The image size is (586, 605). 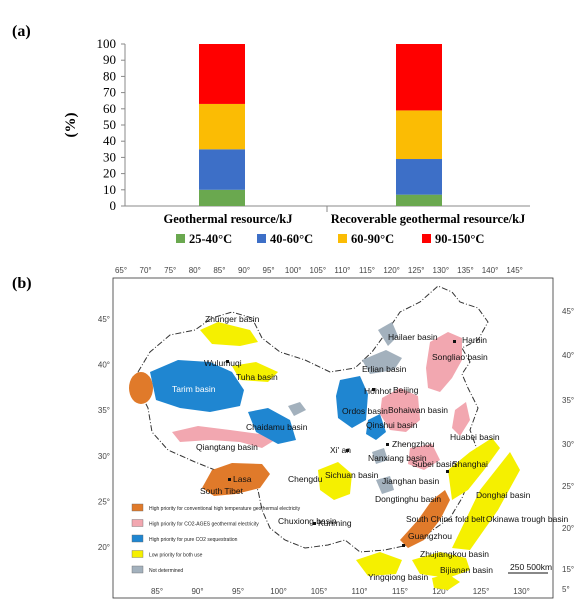 What do you see at coordinates (434, 464) in the screenshot?
I see `place-name: Subei basin` at bounding box center [434, 464].